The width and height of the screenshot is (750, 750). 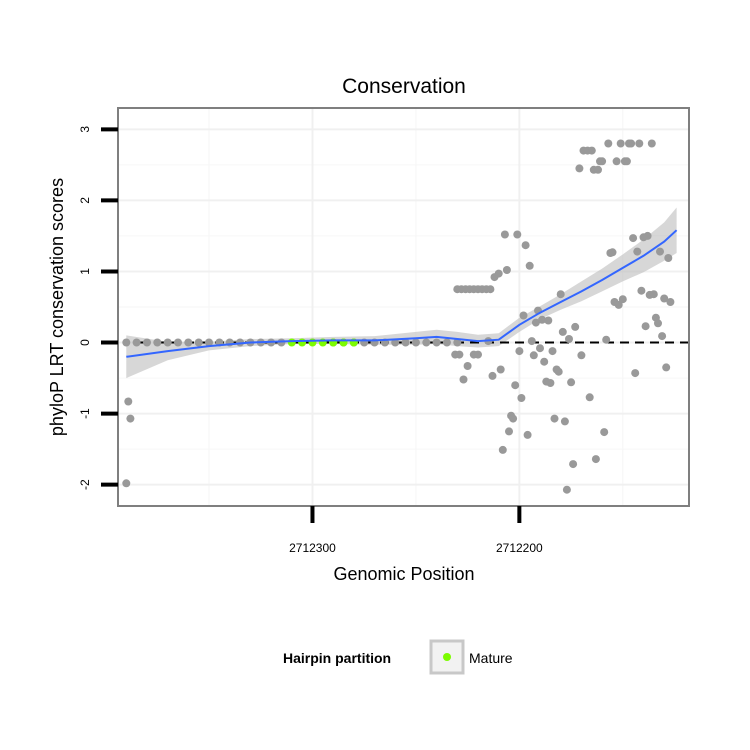 I want to click on x-axis: 2712300 2712200, so click(x=416, y=530).